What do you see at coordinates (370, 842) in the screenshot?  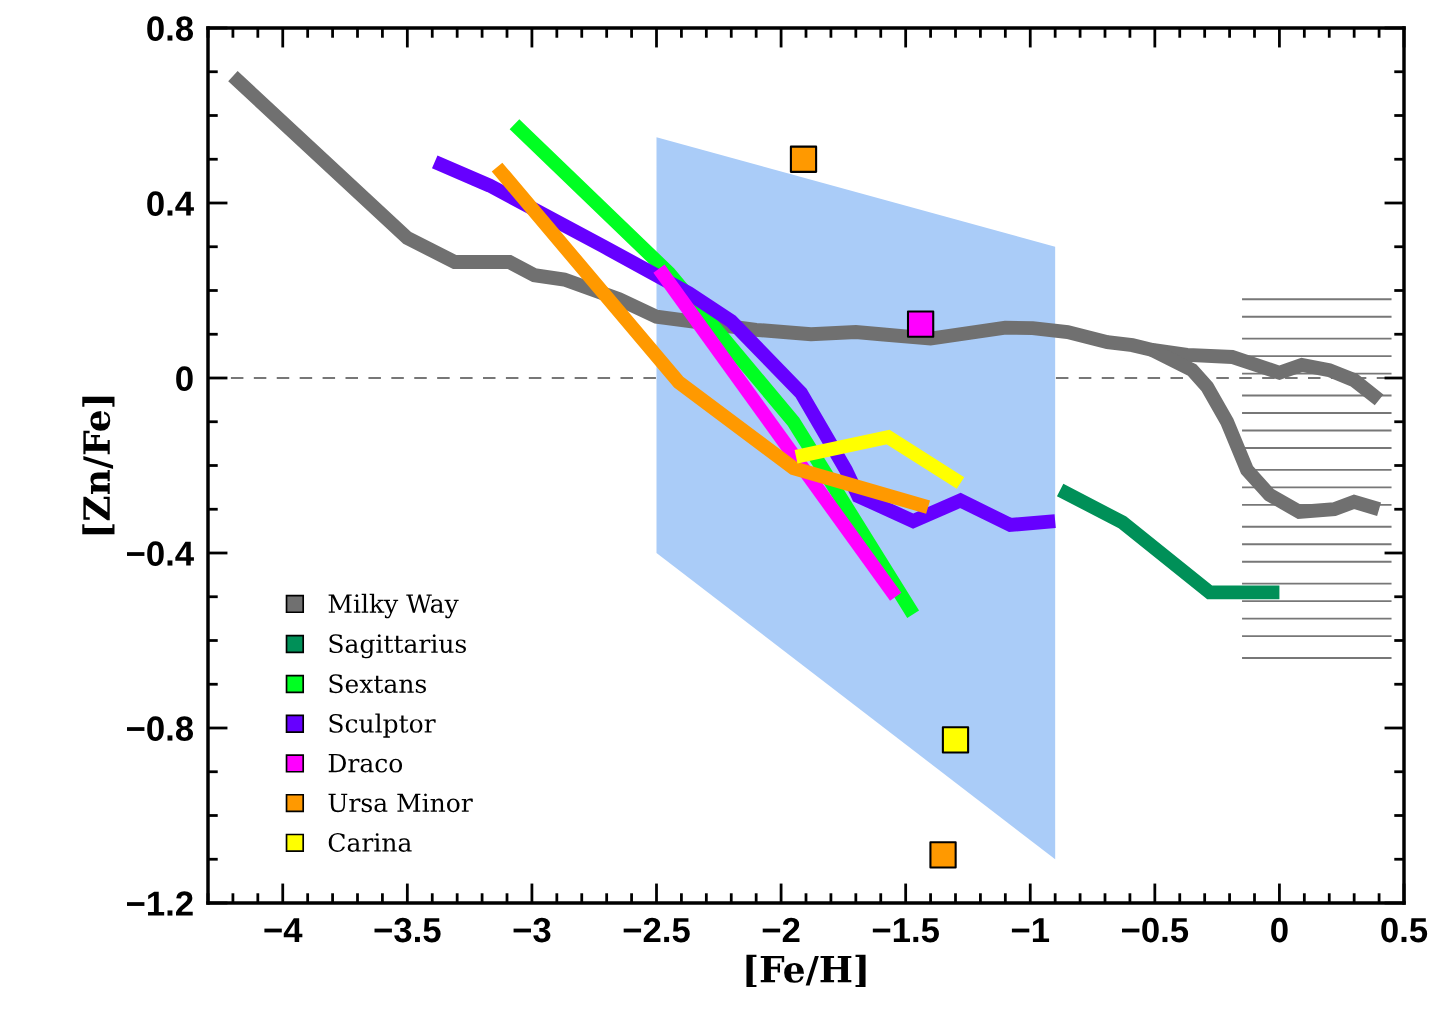 I see `legend-label: Carina` at bounding box center [370, 842].